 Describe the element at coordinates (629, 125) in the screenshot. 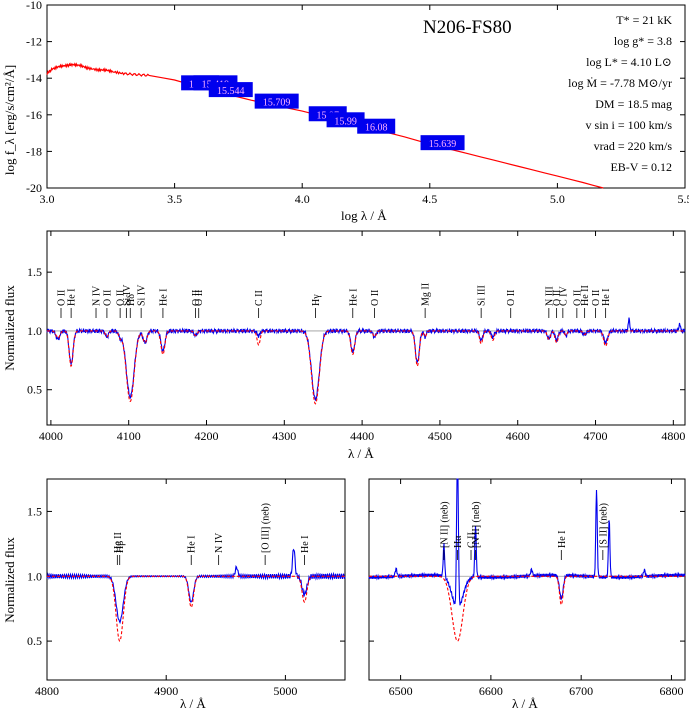

I see `stellar-parameter: v sin i = 100 km/s` at that location.